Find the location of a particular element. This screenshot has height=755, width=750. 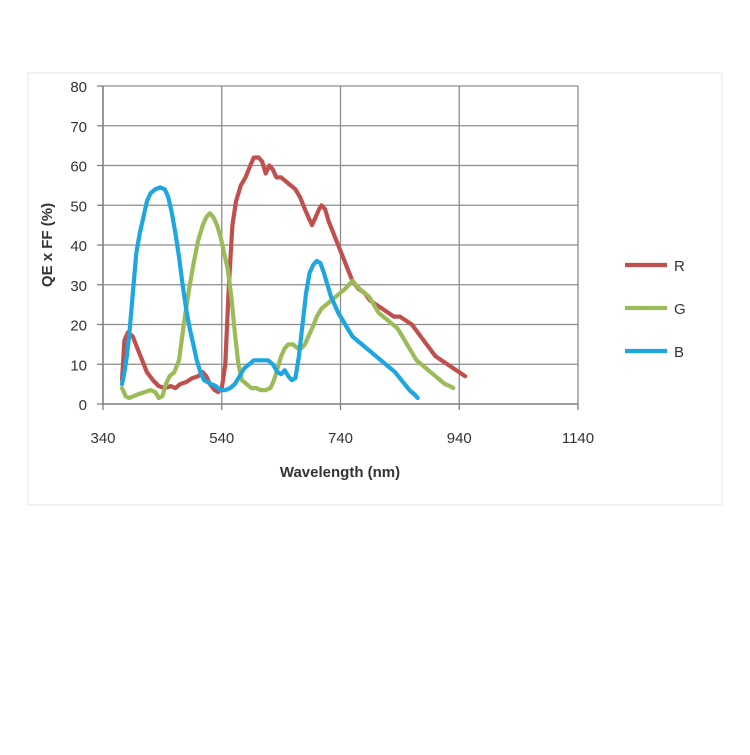

x-tick-label: 740 is located at coordinates (340, 438).